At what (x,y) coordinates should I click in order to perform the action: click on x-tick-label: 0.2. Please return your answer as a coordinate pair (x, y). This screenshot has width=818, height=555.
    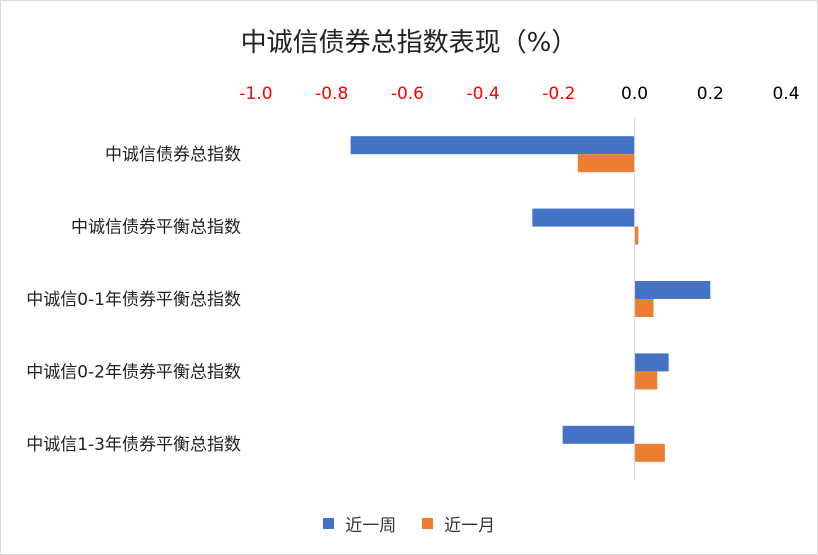
    Looking at the image, I should click on (710, 94).